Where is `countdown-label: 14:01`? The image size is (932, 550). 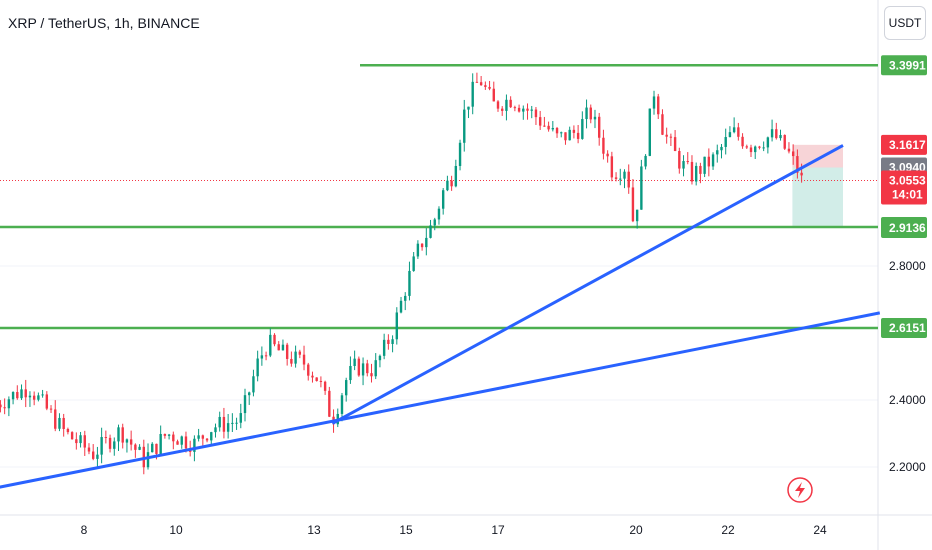 countdown-label: 14:01 is located at coordinates (907, 194).